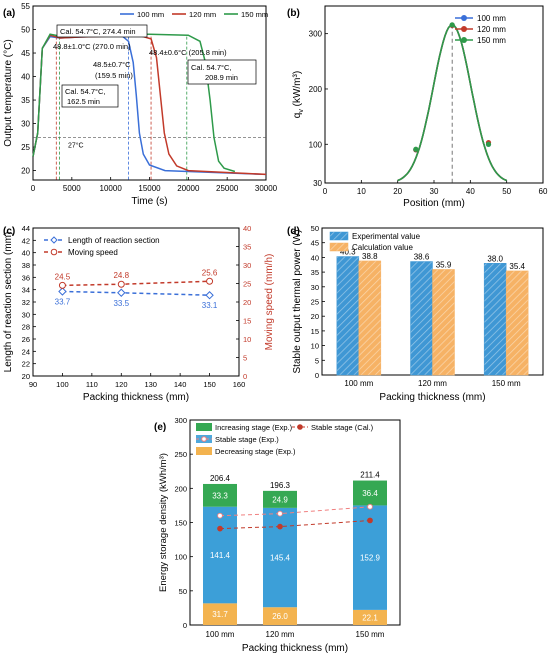 This screenshot has width=550, height=660. Describe the element at coordinates (150, 14) in the screenshot. I see `legend-label: 100 mm` at that location.